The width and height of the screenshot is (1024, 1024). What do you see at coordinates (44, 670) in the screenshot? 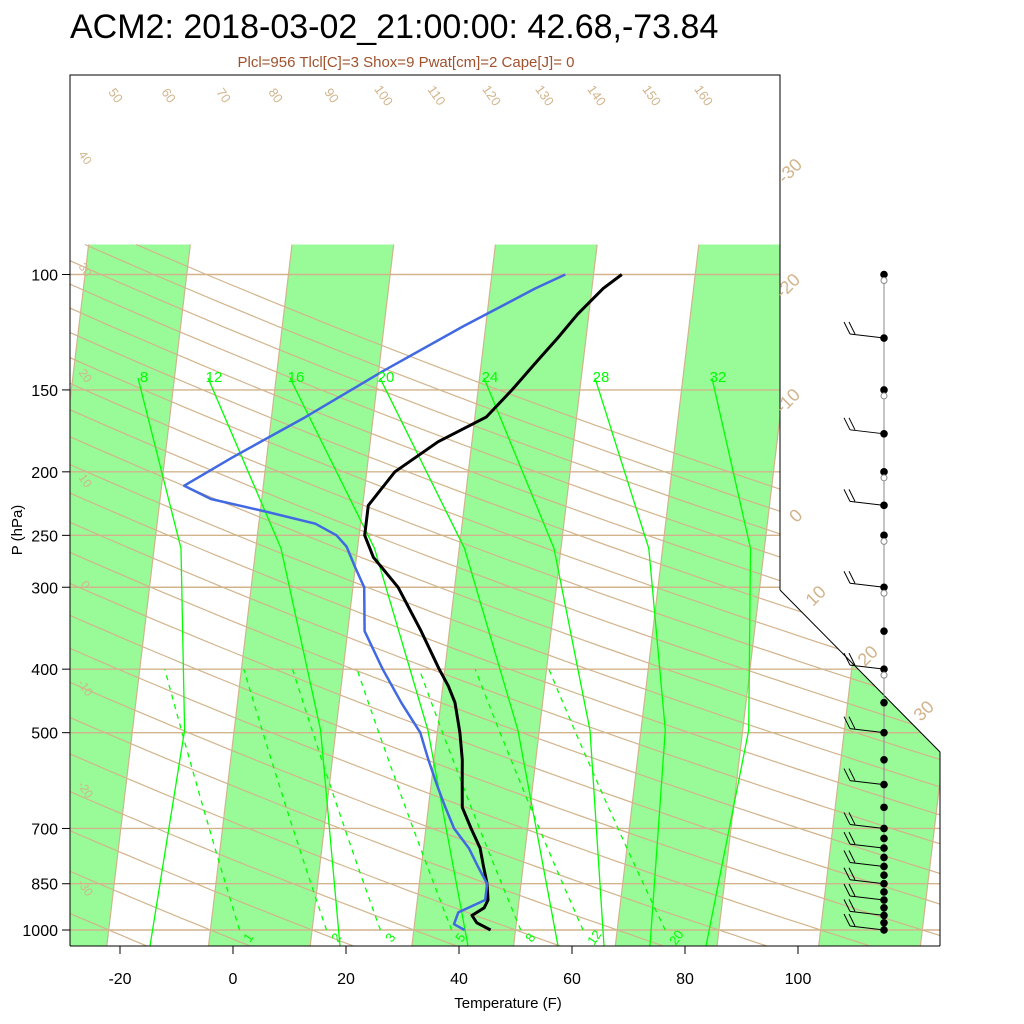
I see `y-tick-label: 400` at bounding box center [44, 670].